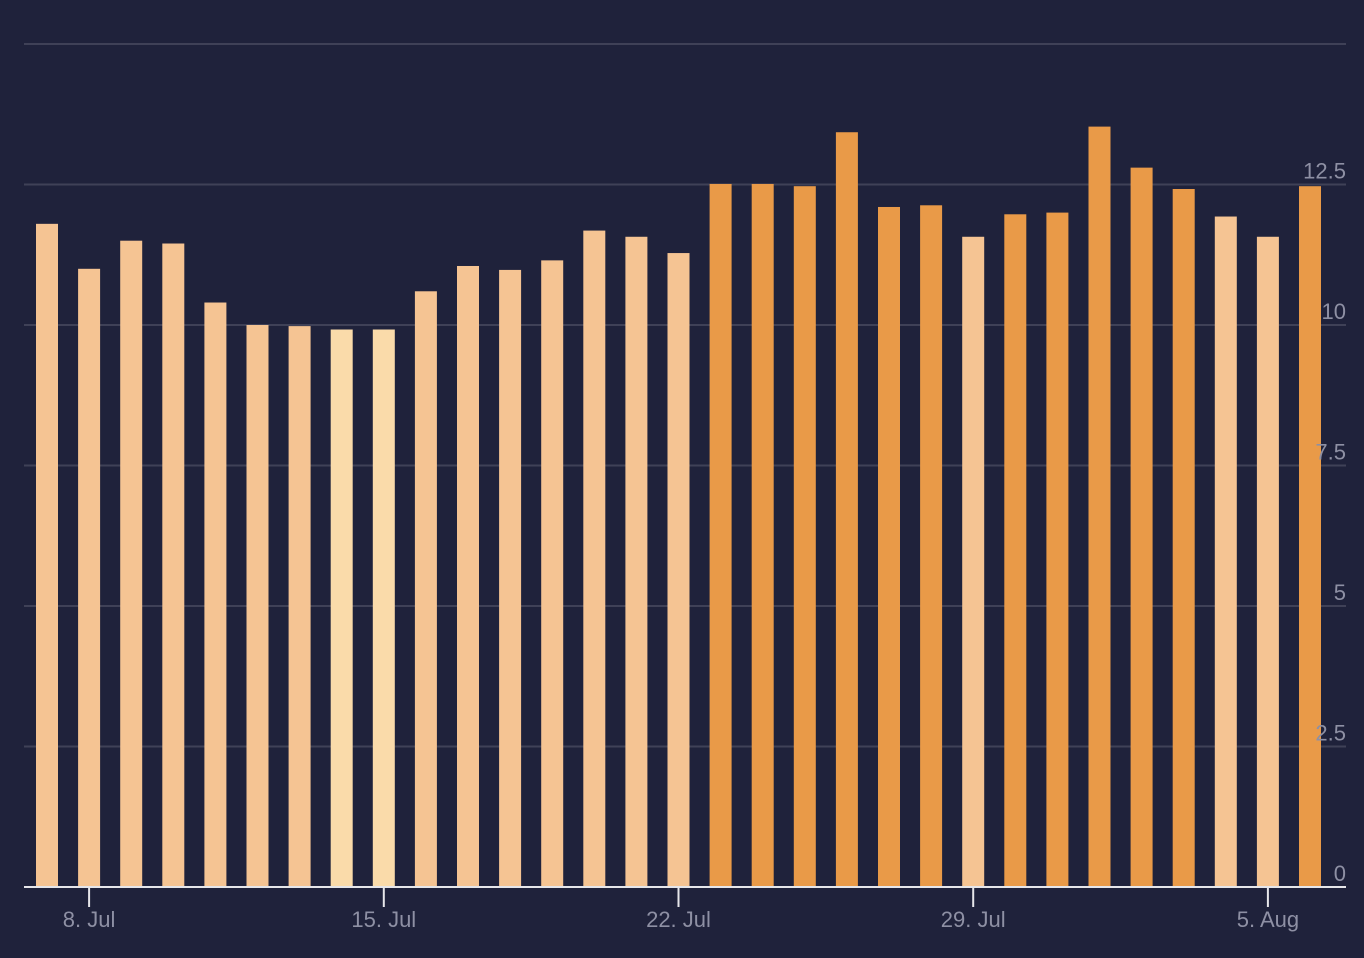 The image size is (1364, 958). I want to click on x-tick-label-0: 8. Jul, so click(89, 919).